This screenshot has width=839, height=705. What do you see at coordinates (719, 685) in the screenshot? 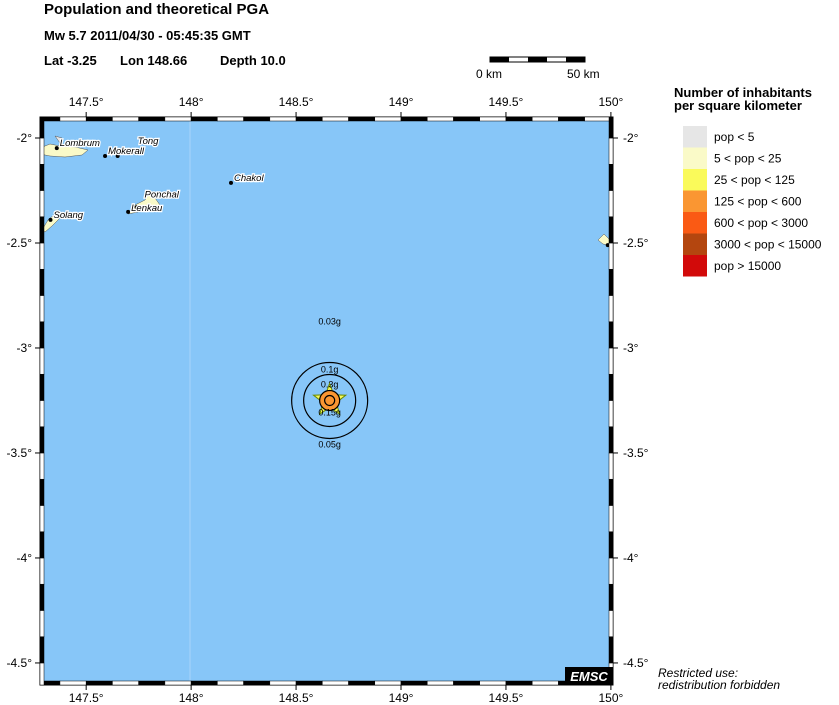
I see `restriction-note-2: redistribution forbidden` at bounding box center [719, 685].